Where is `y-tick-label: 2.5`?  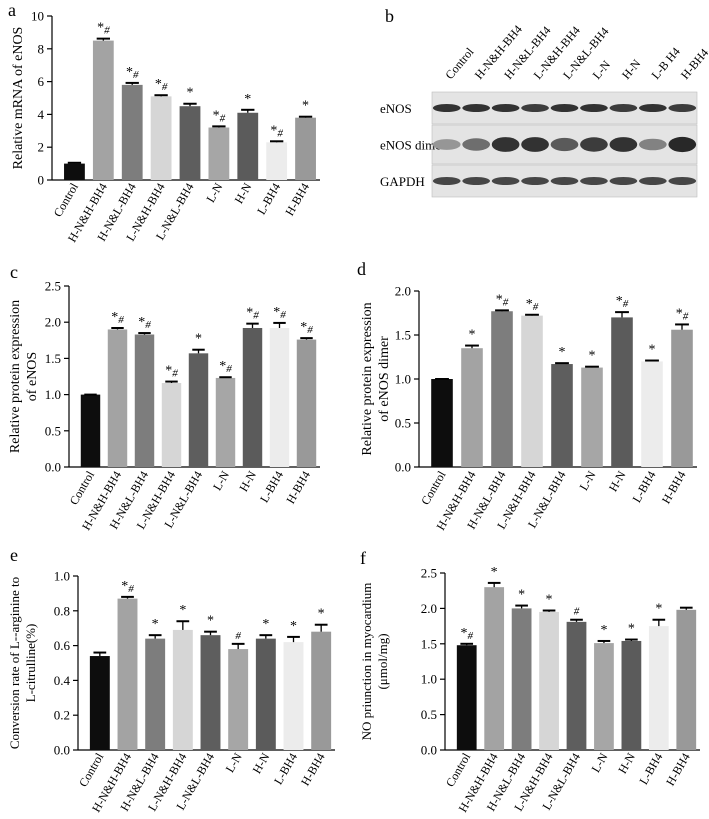
y-tick-label: 2.5 is located at coordinates (53, 286).